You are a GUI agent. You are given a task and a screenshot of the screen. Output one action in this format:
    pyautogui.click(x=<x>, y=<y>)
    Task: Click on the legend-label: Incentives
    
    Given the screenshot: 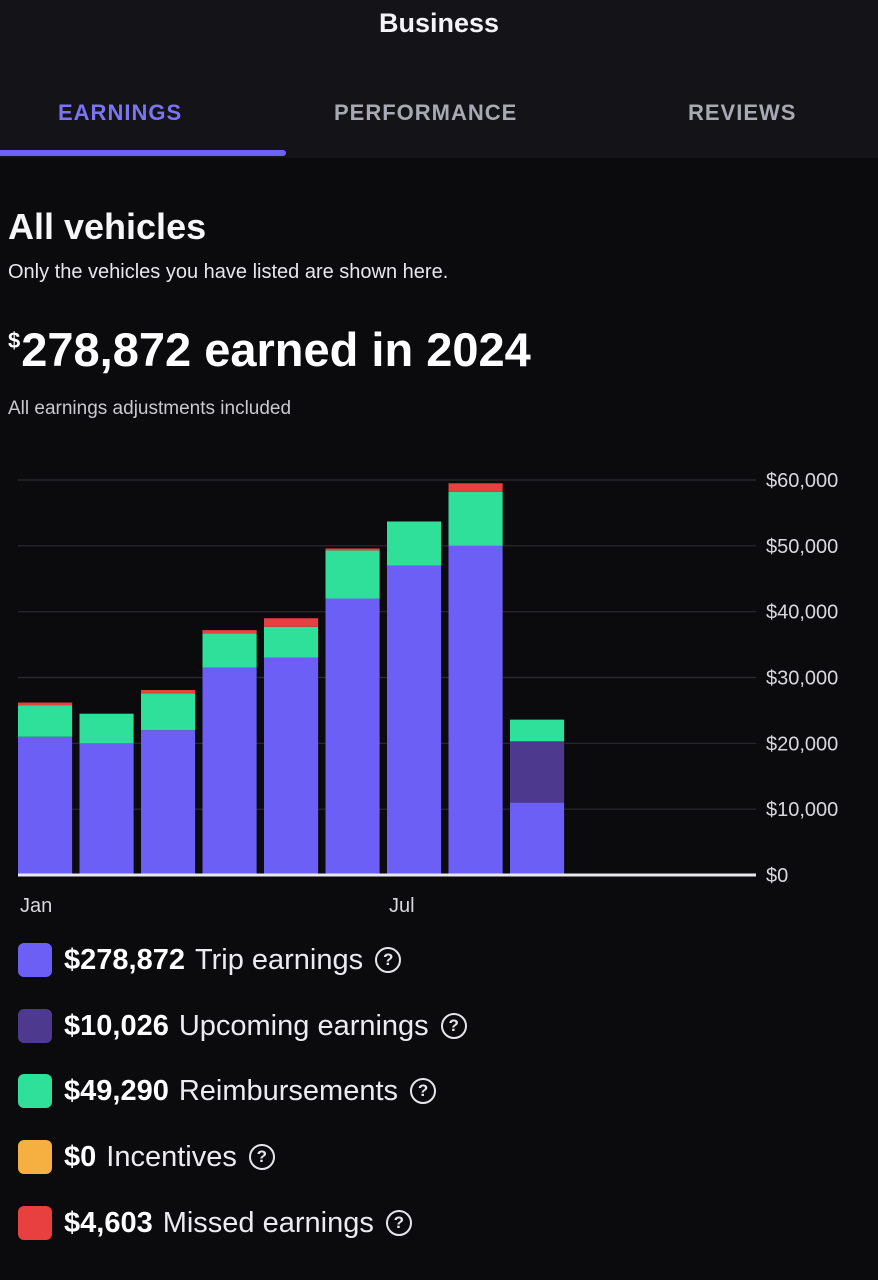 What is the action you would take?
    pyautogui.click(x=171, y=1156)
    